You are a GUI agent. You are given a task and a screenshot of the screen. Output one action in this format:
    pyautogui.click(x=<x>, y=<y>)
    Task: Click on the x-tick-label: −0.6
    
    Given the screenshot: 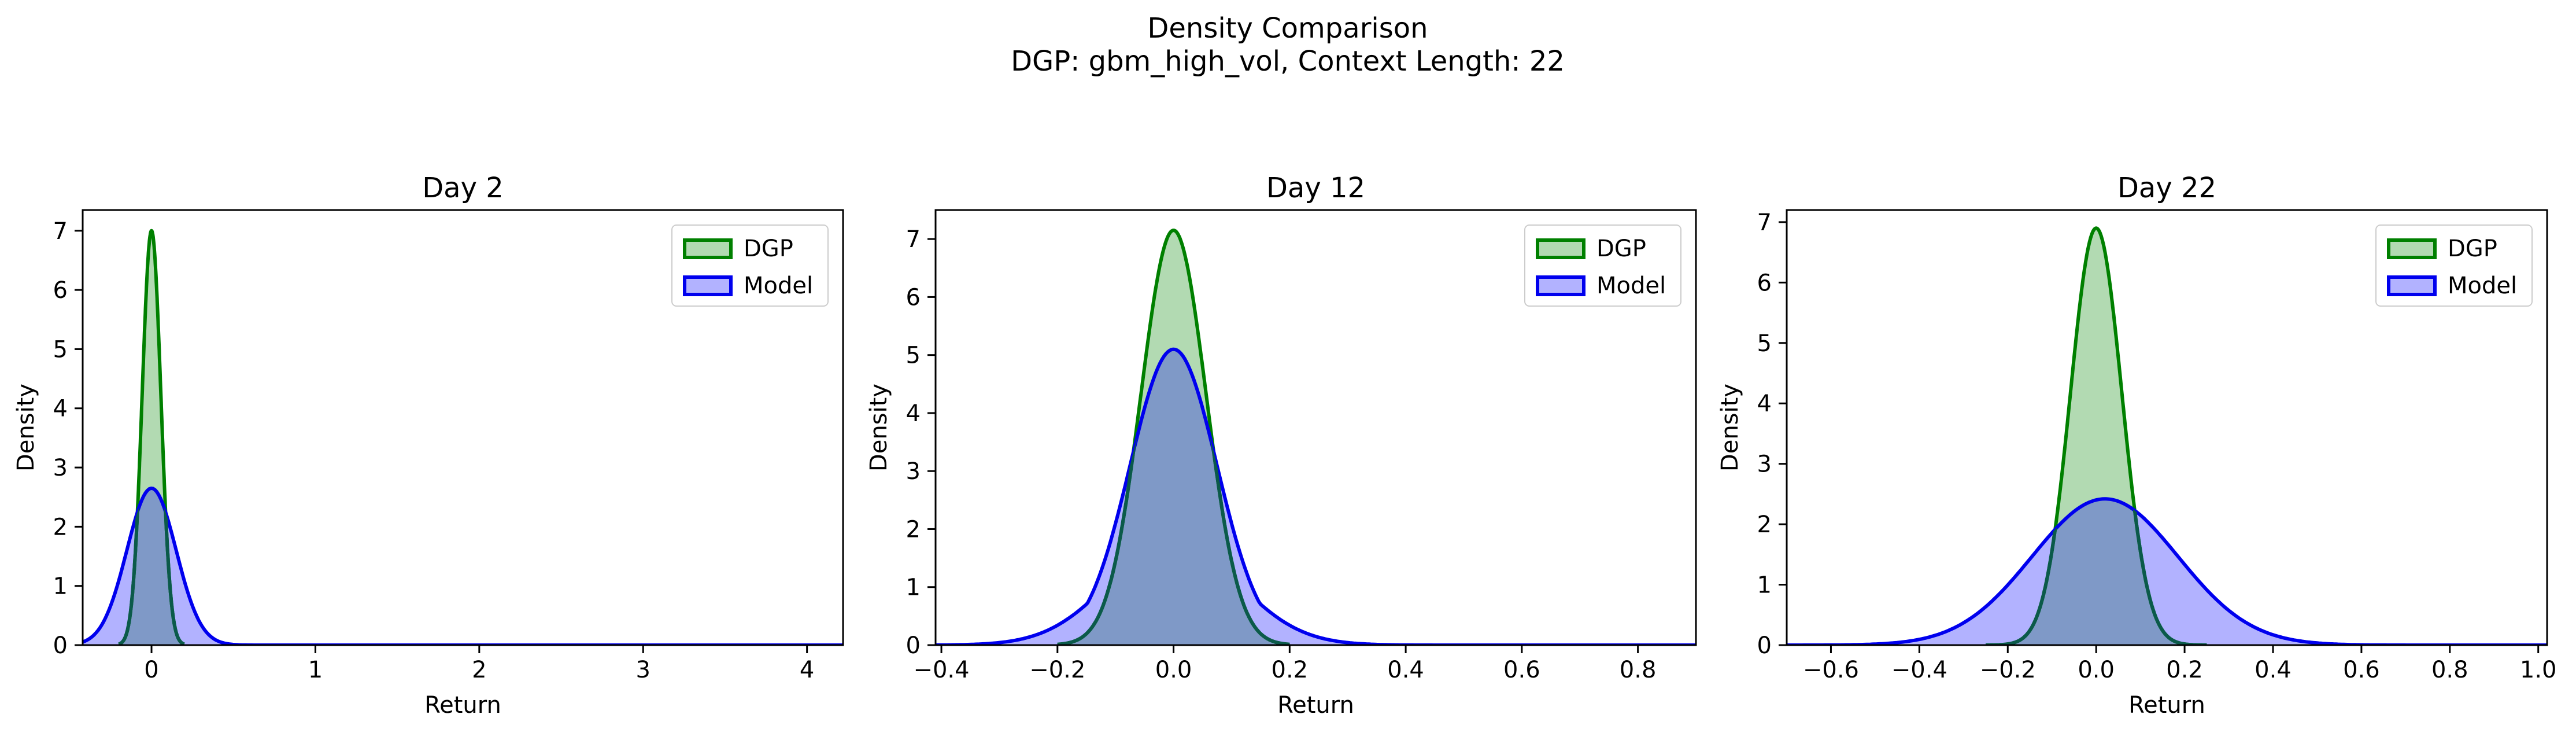 What is the action you would take?
    pyautogui.click(x=1831, y=670)
    